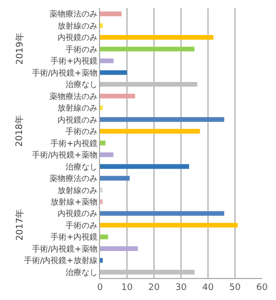 The height and width of the screenshot is (300, 276). Describe the element at coordinates (20, 130) in the screenshot. I see `text: 2018年` at that location.